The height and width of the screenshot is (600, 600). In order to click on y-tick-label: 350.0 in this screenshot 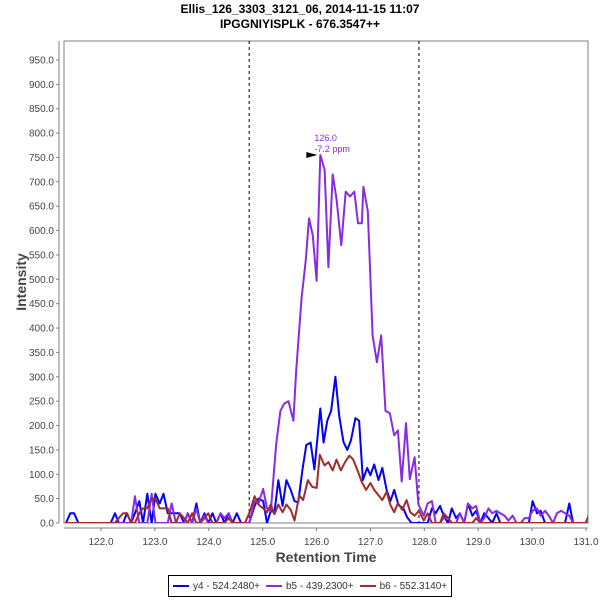, I will do `click(41, 353)`.